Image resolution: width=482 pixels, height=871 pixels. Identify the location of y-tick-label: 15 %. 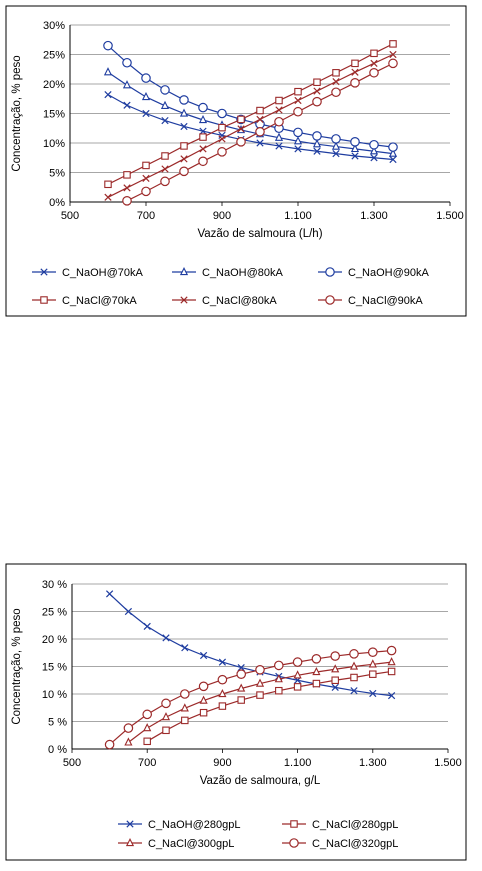
(54, 668).